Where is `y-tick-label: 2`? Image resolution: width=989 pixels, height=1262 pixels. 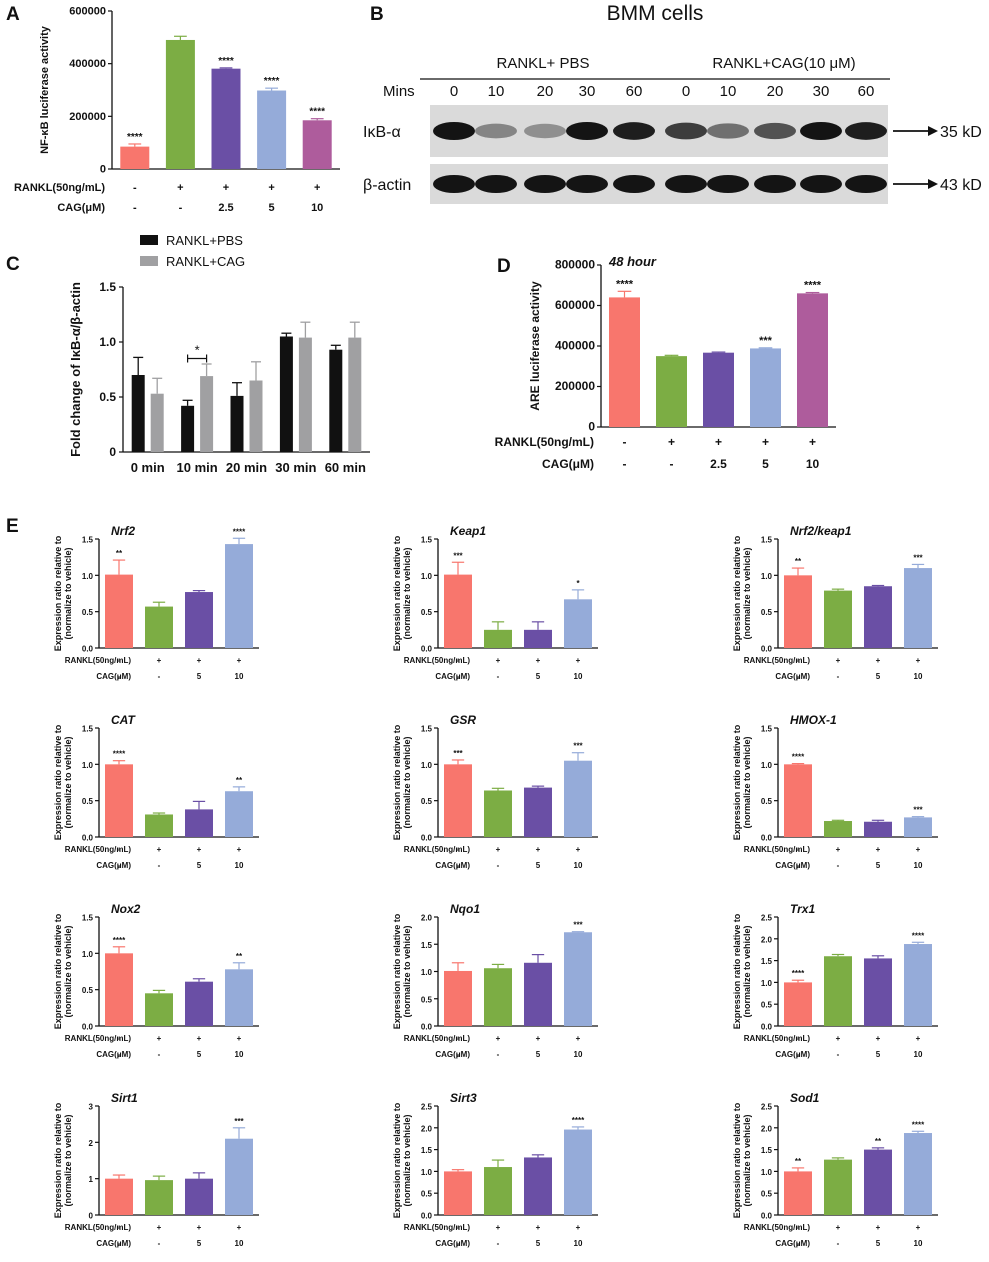 y-tick-label: 2 is located at coordinates (91, 1143).